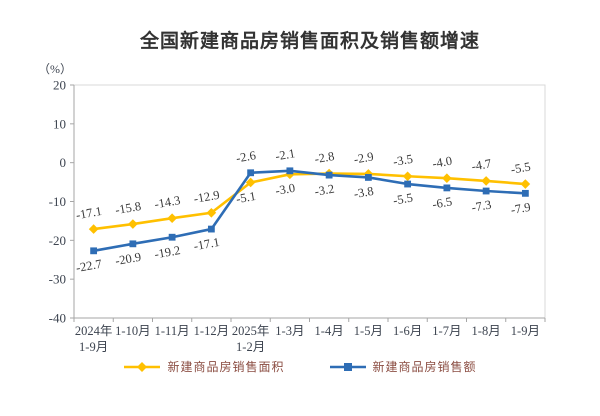  What do you see at coordinates (407, 331) in the screenshot?
I see `svg-text: 1-6月` at bounding box center [407, 331].